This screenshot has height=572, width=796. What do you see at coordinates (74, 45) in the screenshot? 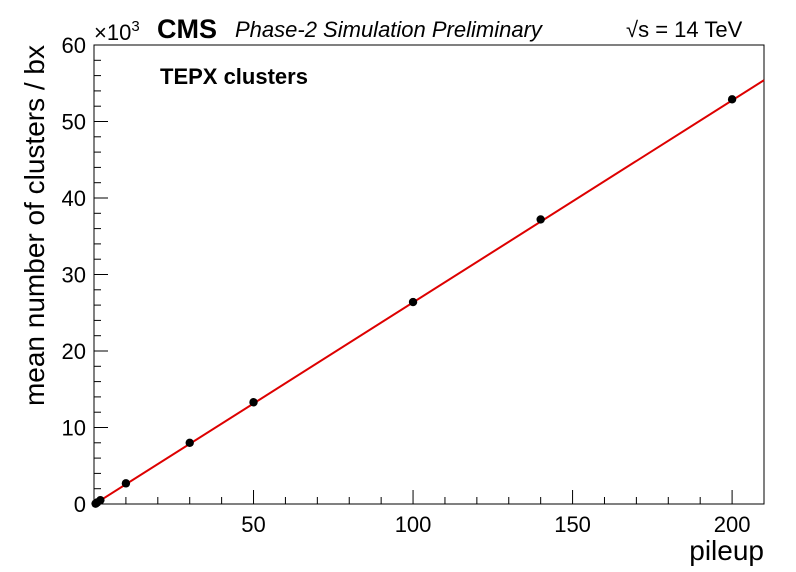
I see `y-tick-label: 60` at bounding box center [74, 45].